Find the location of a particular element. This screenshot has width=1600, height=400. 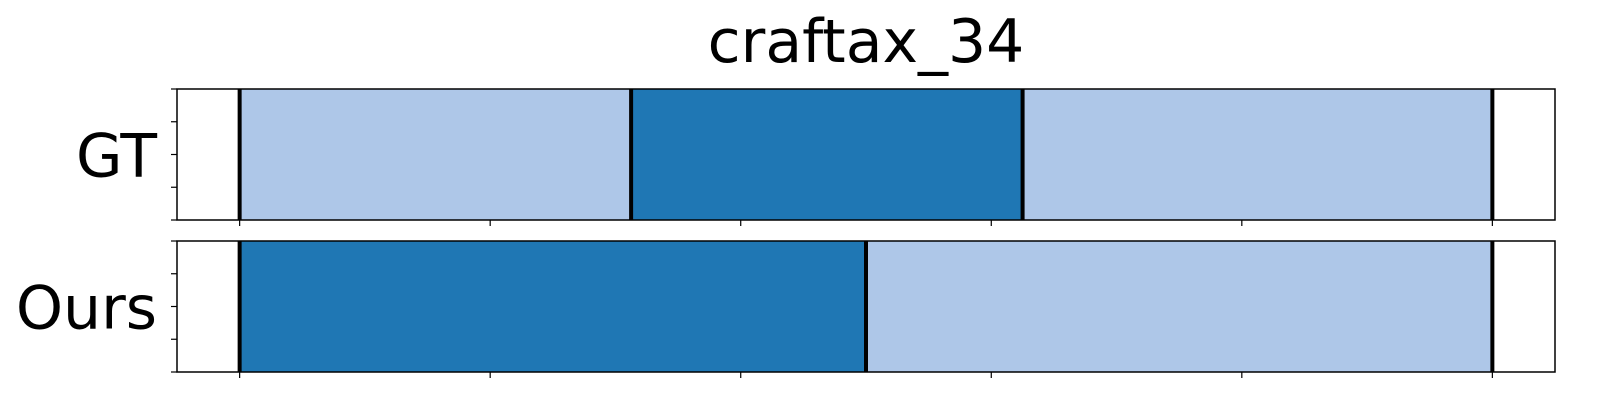

row-label: Ours is located at coordinates (86, 309).